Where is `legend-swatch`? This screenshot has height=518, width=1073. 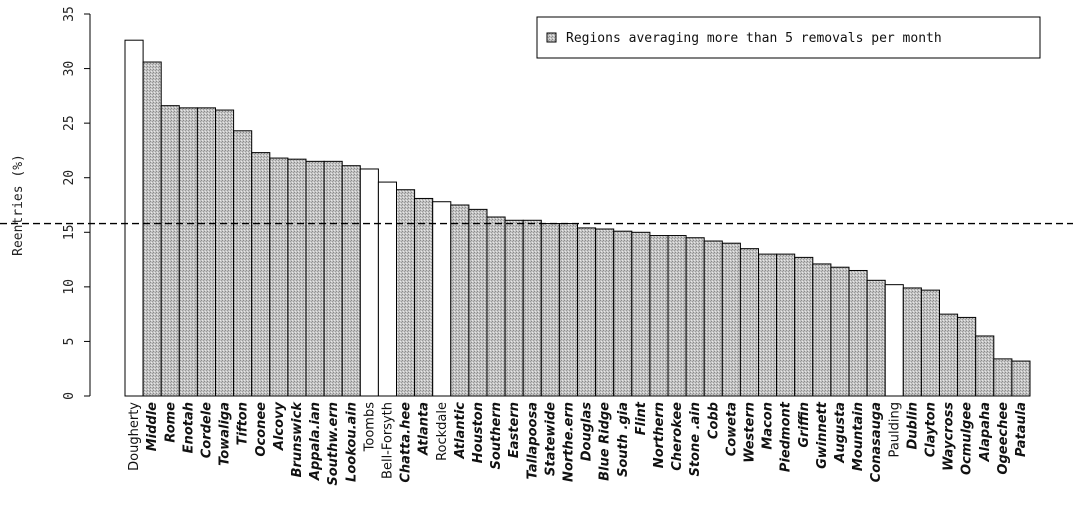 legend-swatch is located at coordinates (551, 37).